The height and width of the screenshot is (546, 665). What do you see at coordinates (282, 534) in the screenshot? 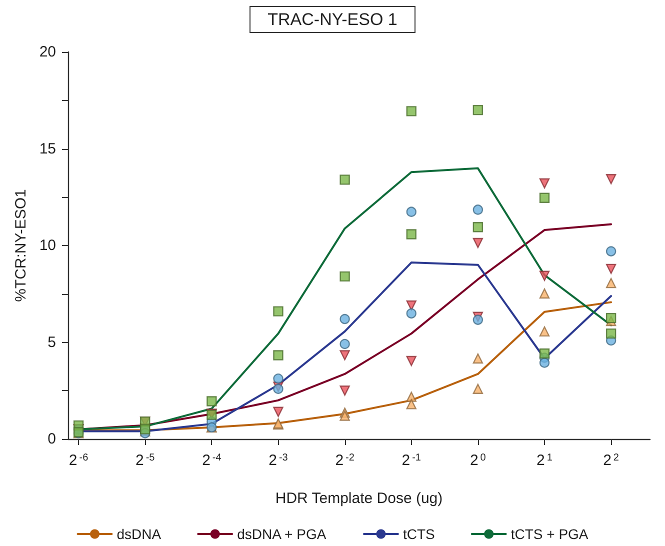
I see `legend-label: dsDNA + PGA` at bounding box center [282, 534].